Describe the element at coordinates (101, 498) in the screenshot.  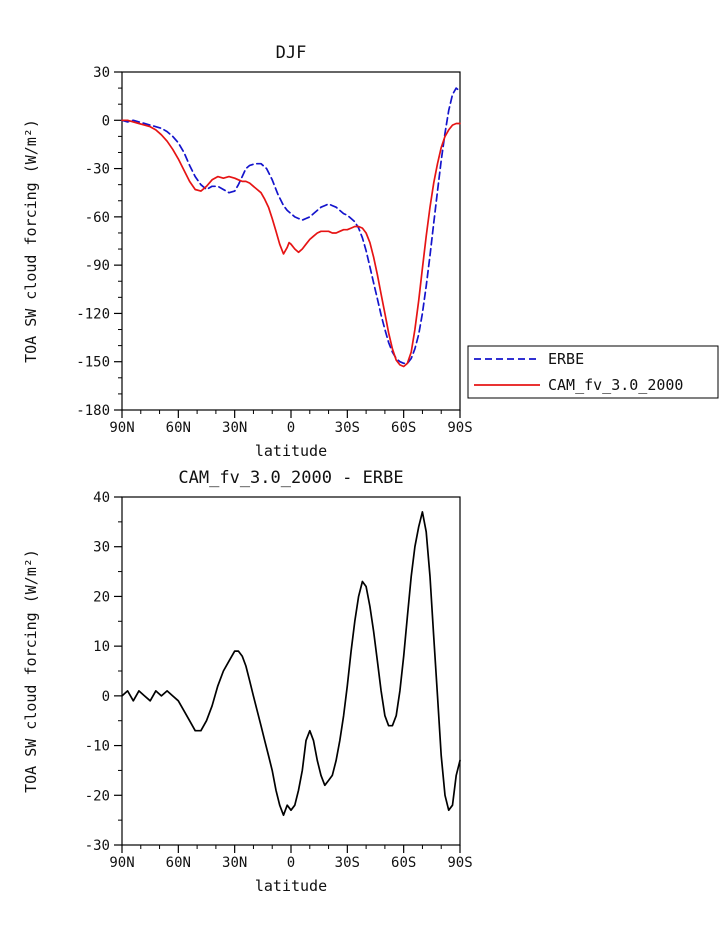
I see `y-tick-label: 40` at that location.